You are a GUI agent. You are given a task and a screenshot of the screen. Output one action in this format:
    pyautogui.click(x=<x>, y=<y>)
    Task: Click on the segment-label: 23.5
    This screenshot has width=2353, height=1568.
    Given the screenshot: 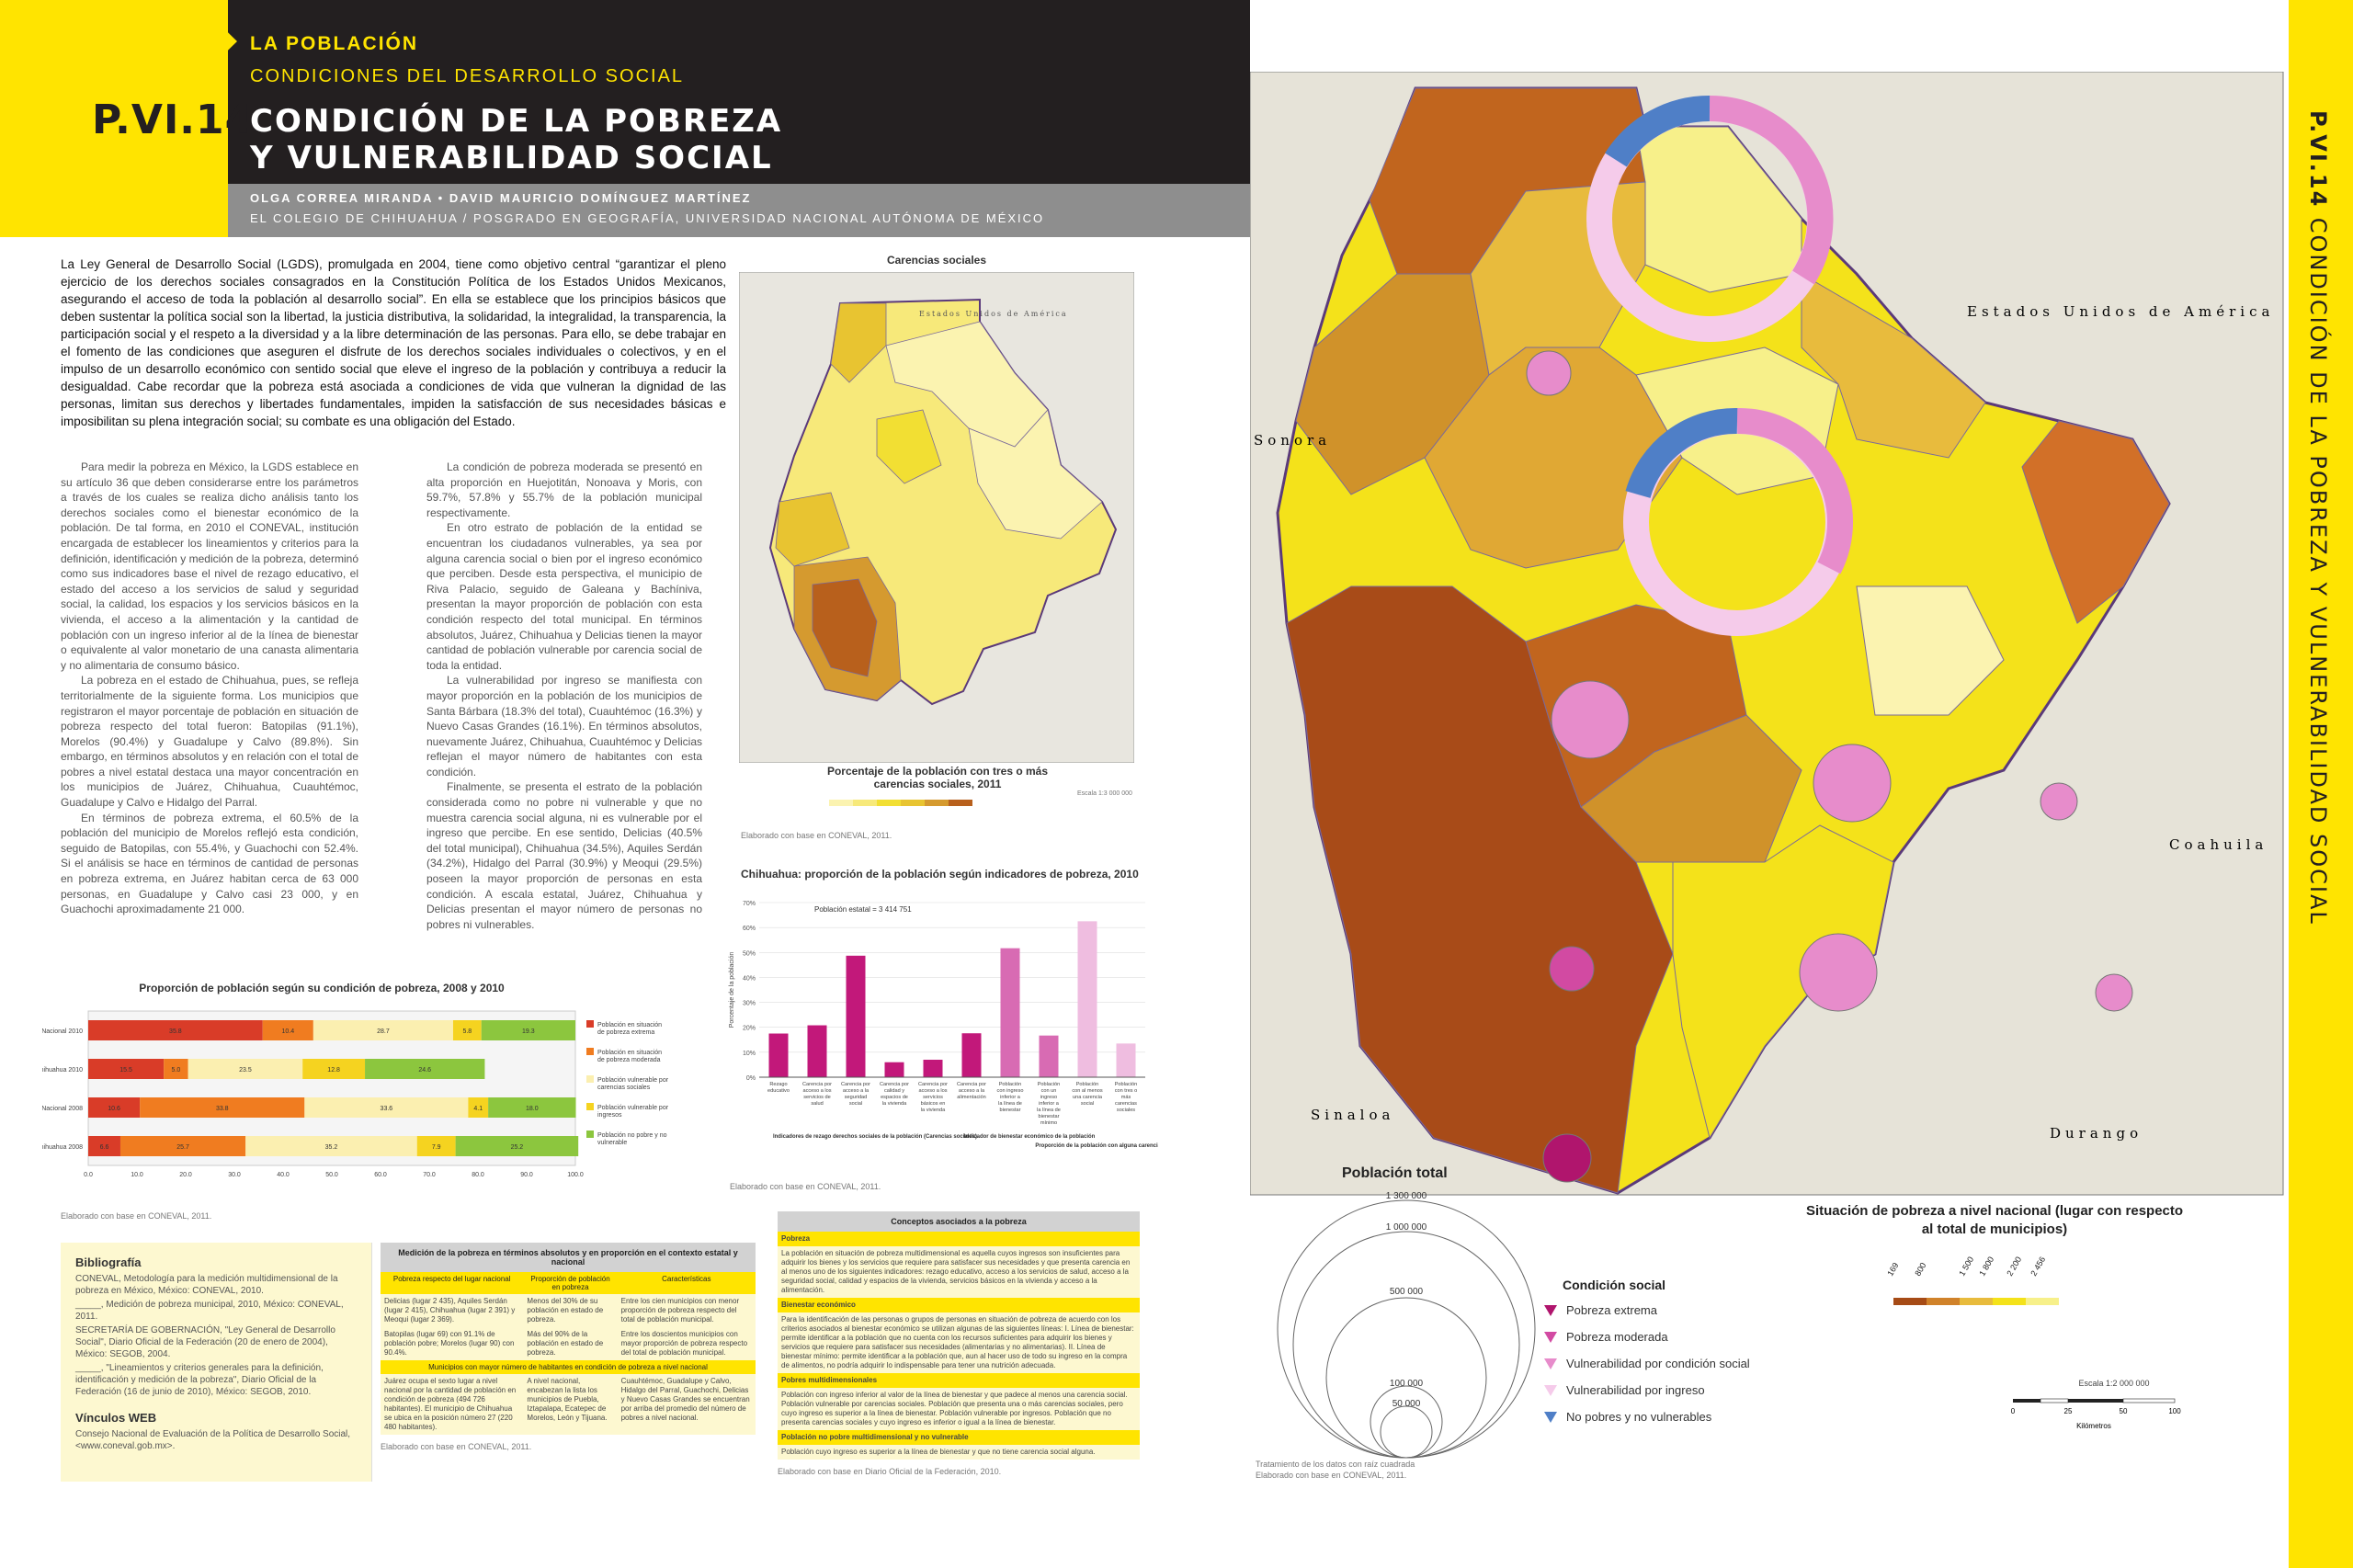 What is the action you would take?
    pyautogui.click(x=245, y=1070)
    